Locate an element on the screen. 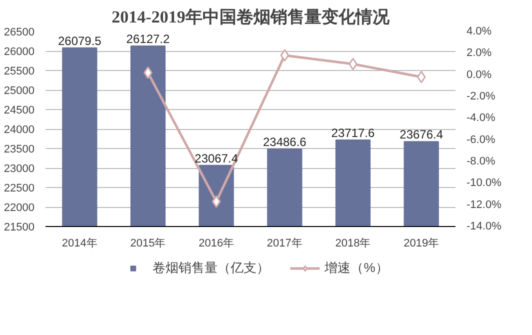  data-label: 26127.2 is located at coordinates (148, 39).